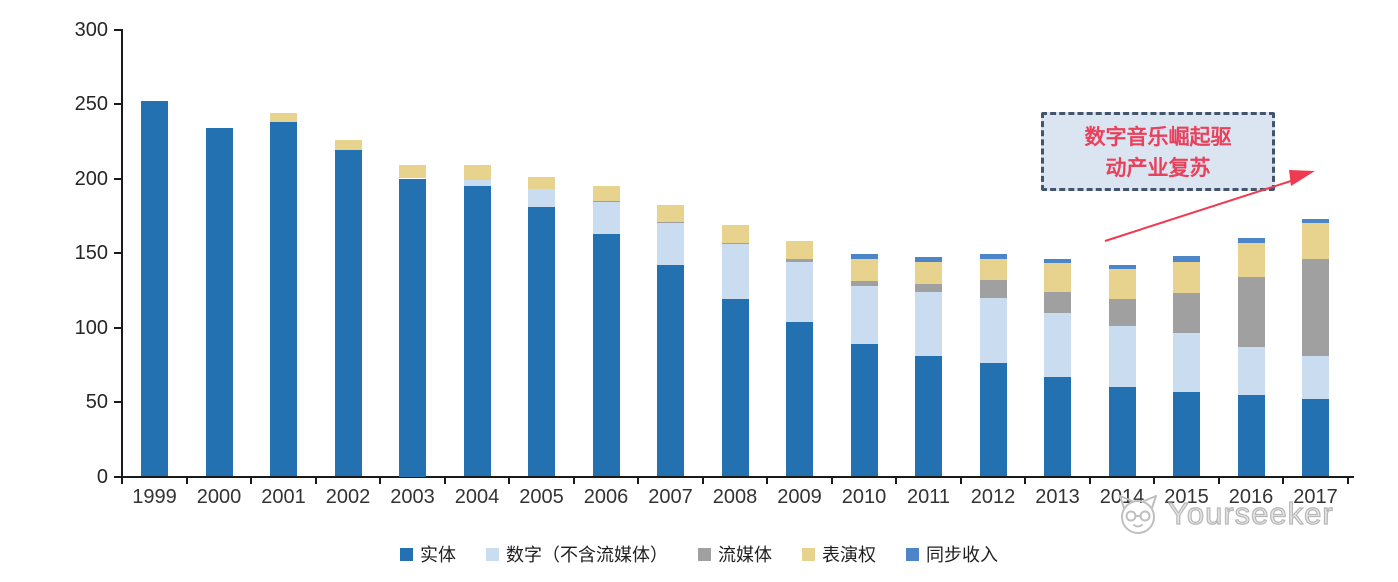  Describe the element at coordinates (1122, 284) in the screenshot. I see `bar-segment-2014-performance-rights` at that location.